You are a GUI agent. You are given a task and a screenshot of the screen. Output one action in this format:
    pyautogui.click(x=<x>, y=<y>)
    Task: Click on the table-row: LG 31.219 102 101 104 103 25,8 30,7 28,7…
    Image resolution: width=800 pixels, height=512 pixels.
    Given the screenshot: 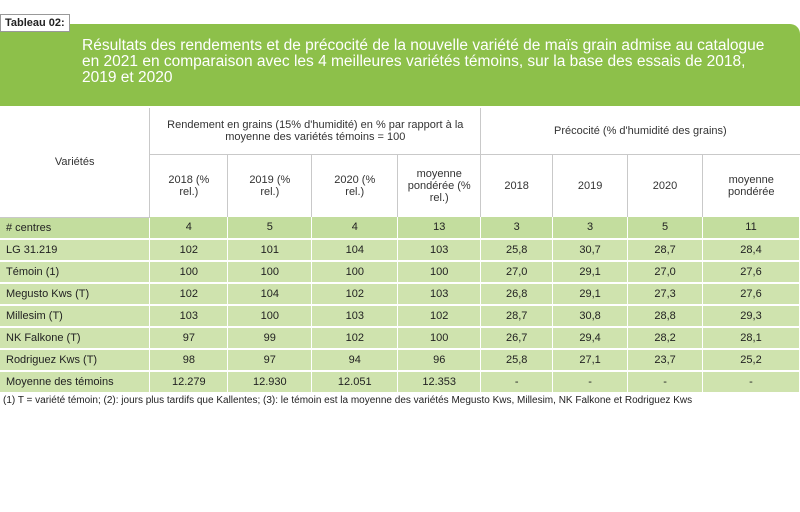 What is the action you would take?
    pyautogui.click(x=400, y=250)
    